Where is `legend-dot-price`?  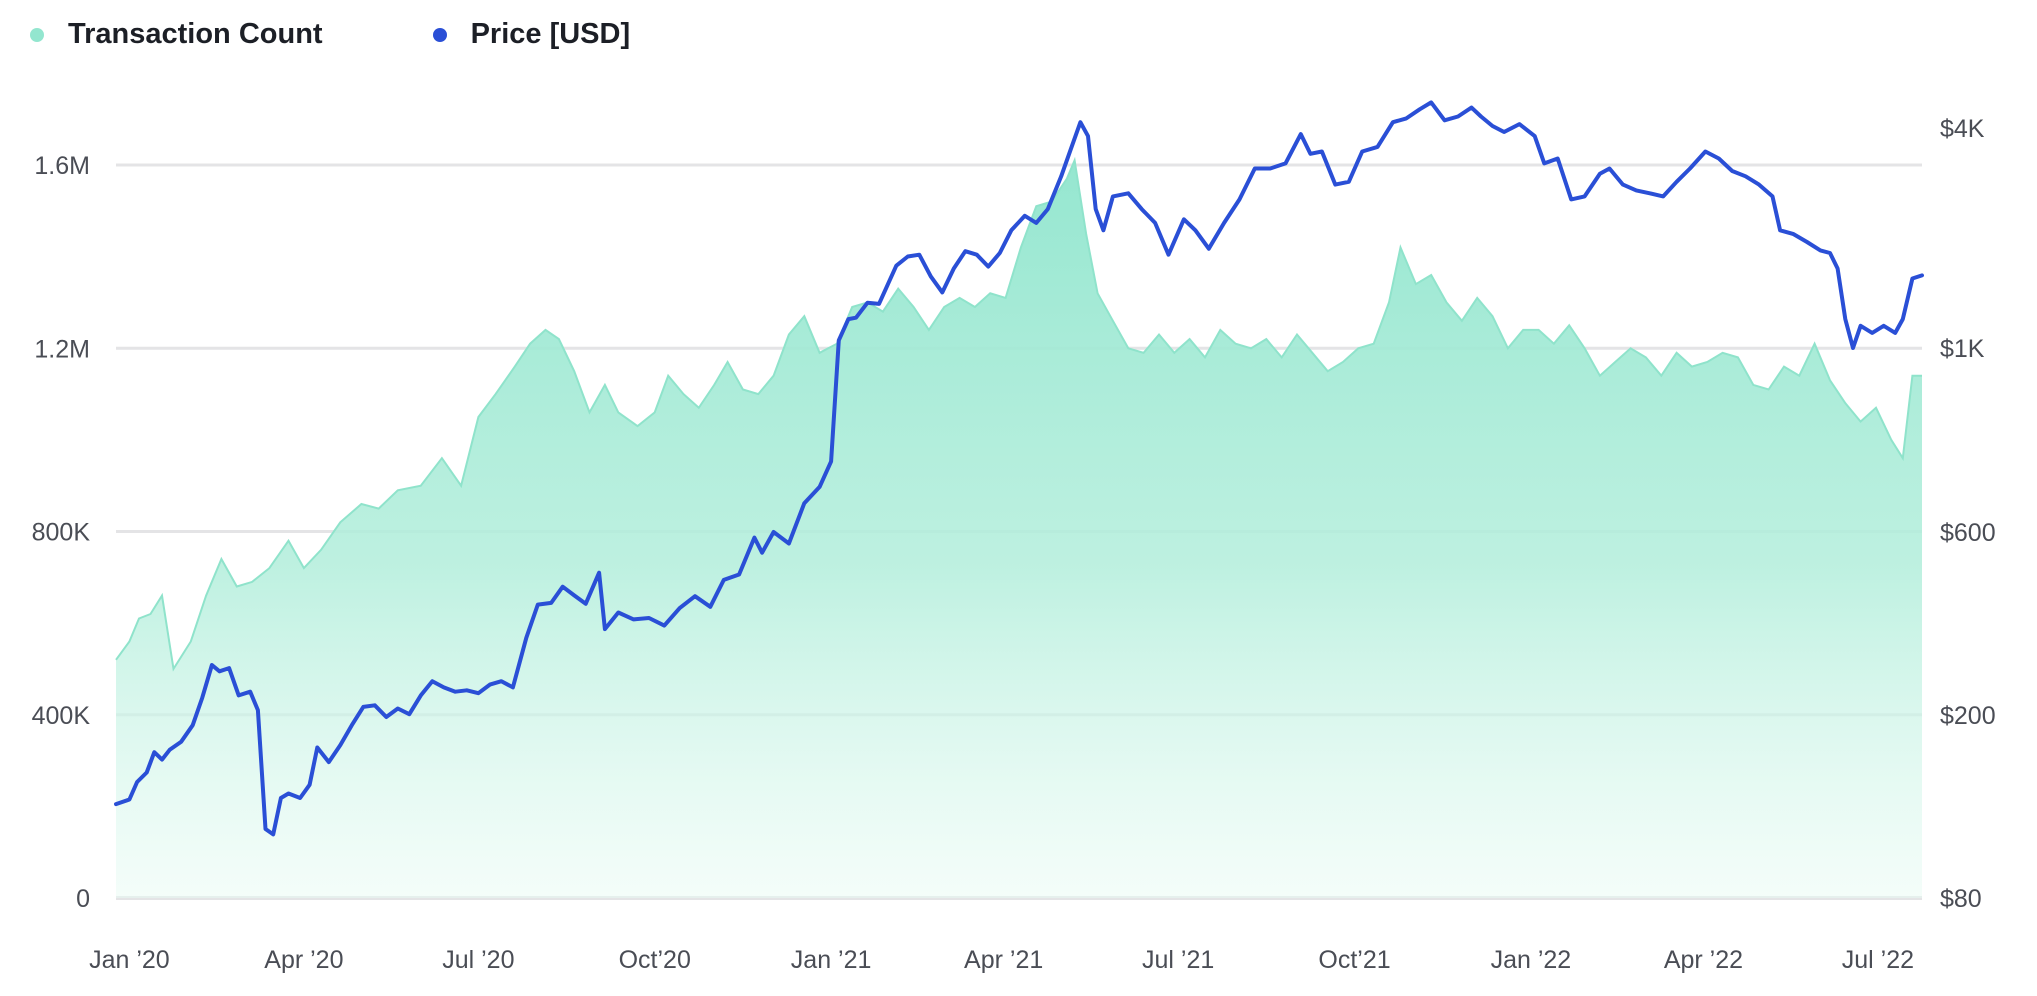 legend-dot-price is located at coordinates (439, 34).